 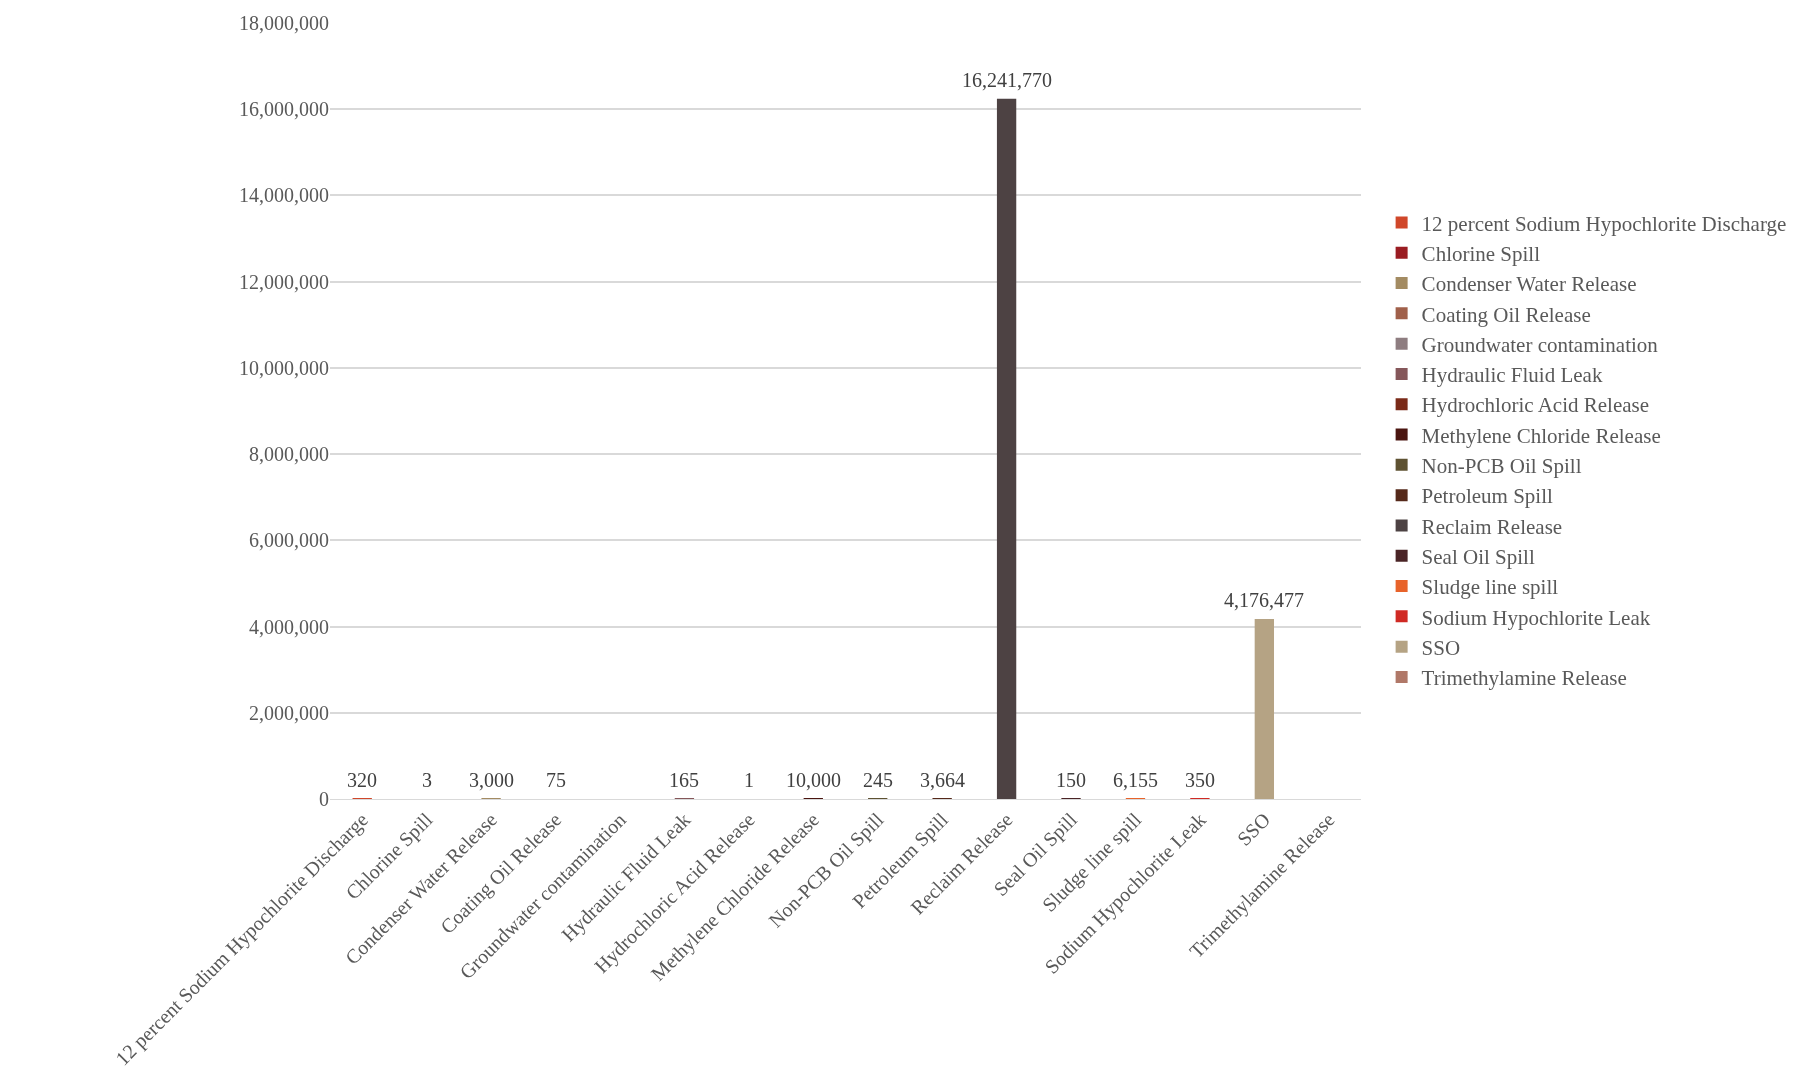 What do you see at coordinates (1264, 600) in the screenshot?
I see `data-label: 4,176,477` at bounding box center [1264, 600].